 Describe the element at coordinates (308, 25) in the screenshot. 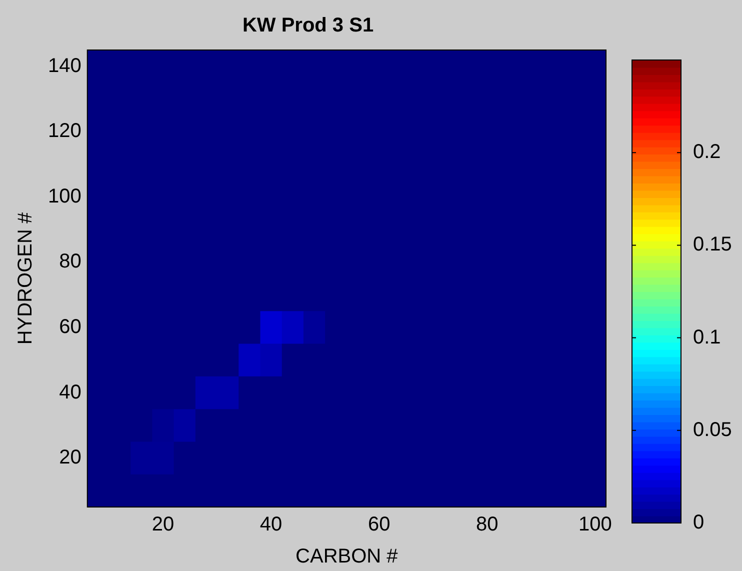

I see `chart-title: KW Prod 3 S1` at that location.